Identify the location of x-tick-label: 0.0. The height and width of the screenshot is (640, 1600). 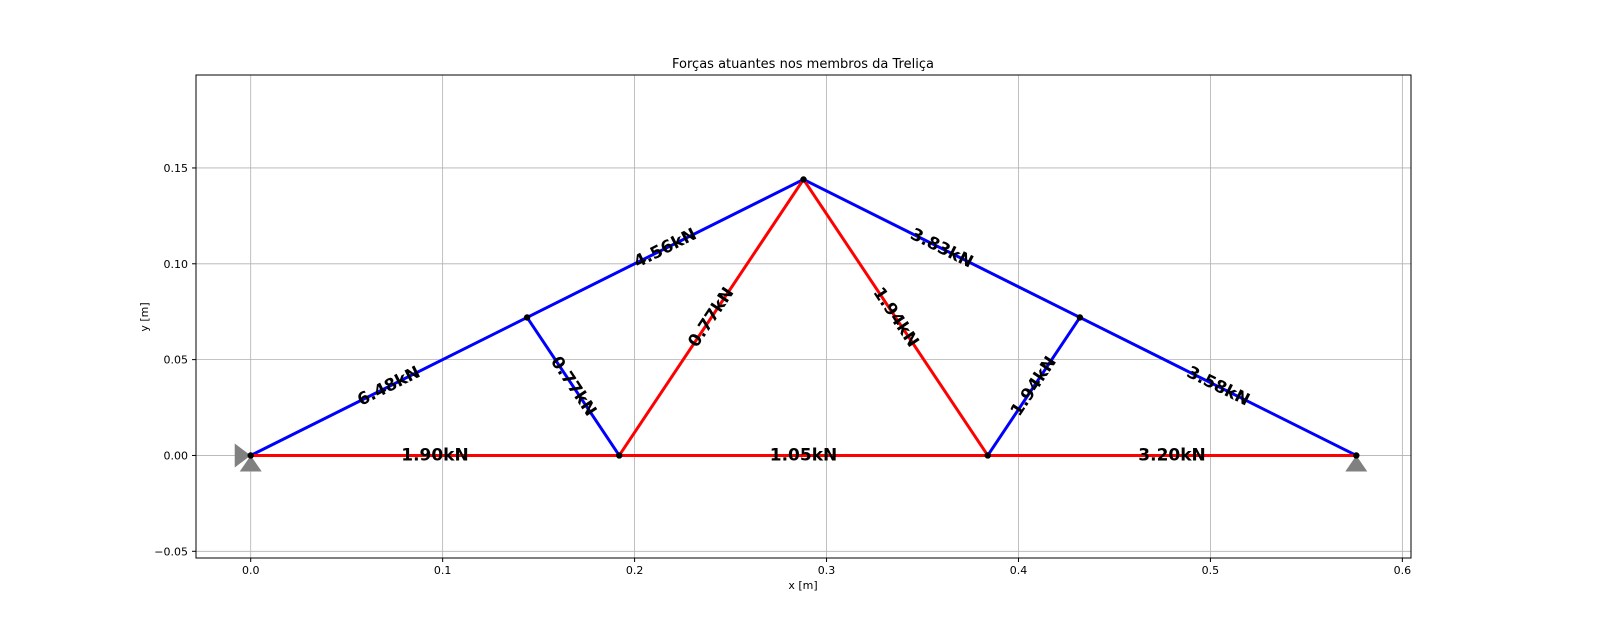
(251, 570).